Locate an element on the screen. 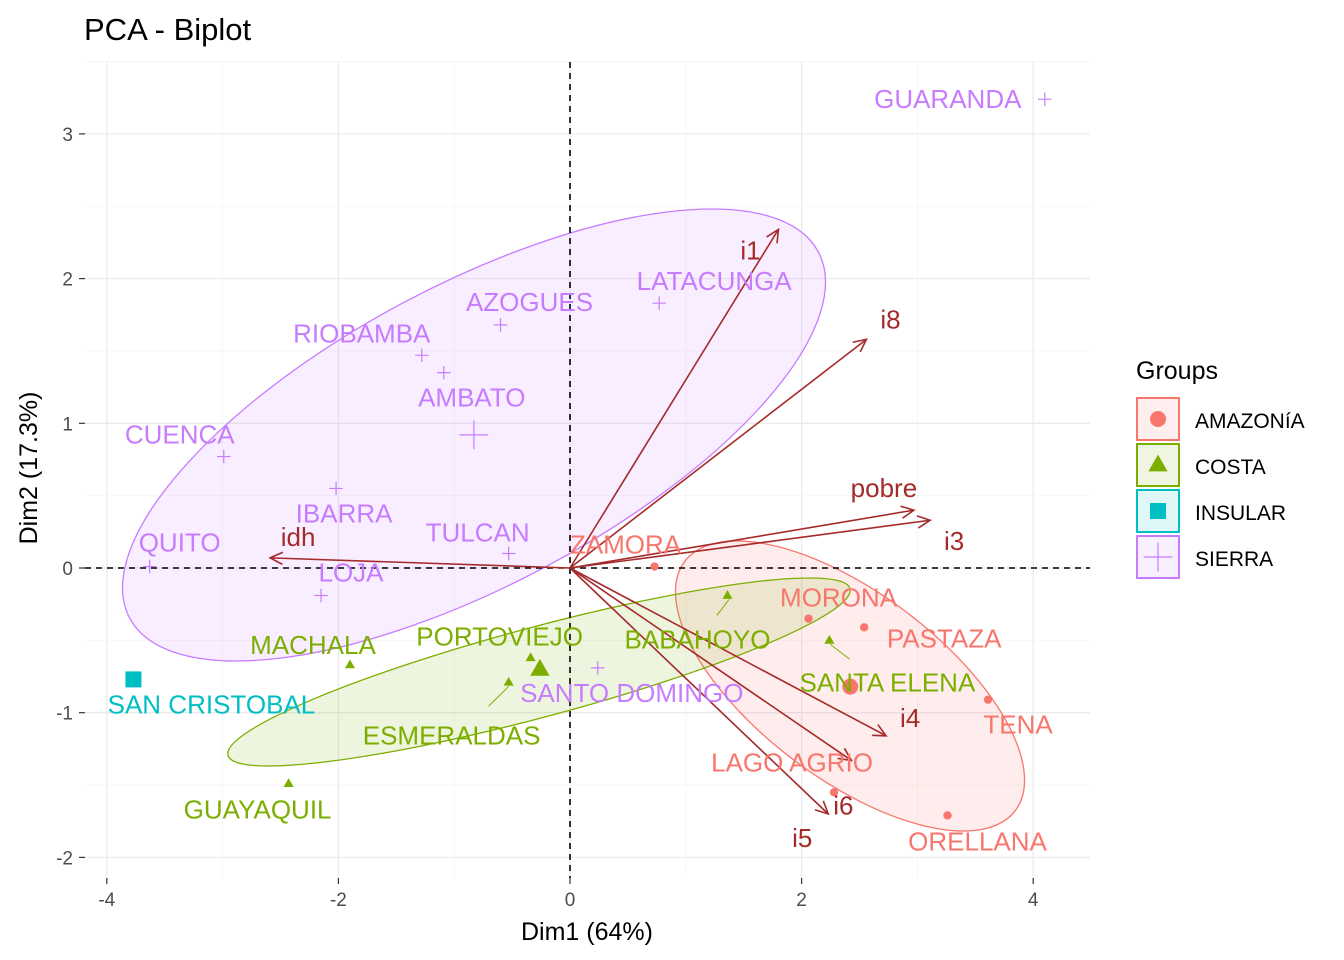  arrow-label: i4 is located at coordinates (910, 718).